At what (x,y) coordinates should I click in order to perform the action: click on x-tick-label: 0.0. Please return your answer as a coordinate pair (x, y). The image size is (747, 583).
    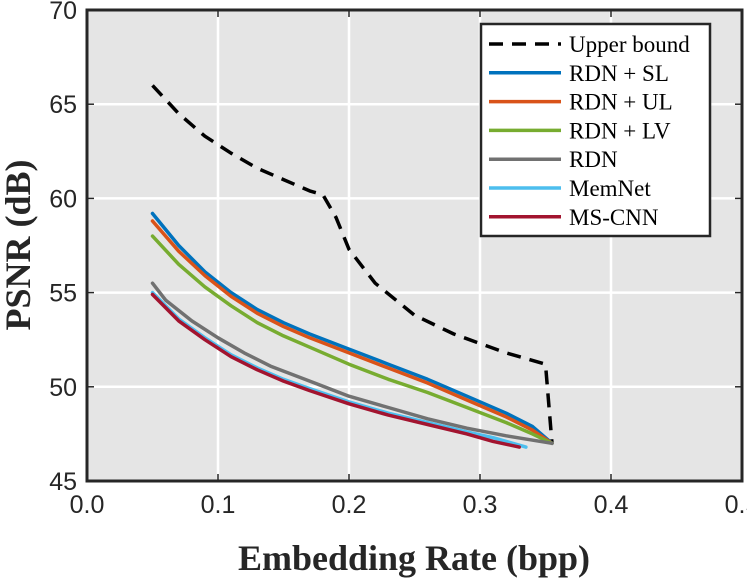
    Looking at the image, I should click on (87, 505).